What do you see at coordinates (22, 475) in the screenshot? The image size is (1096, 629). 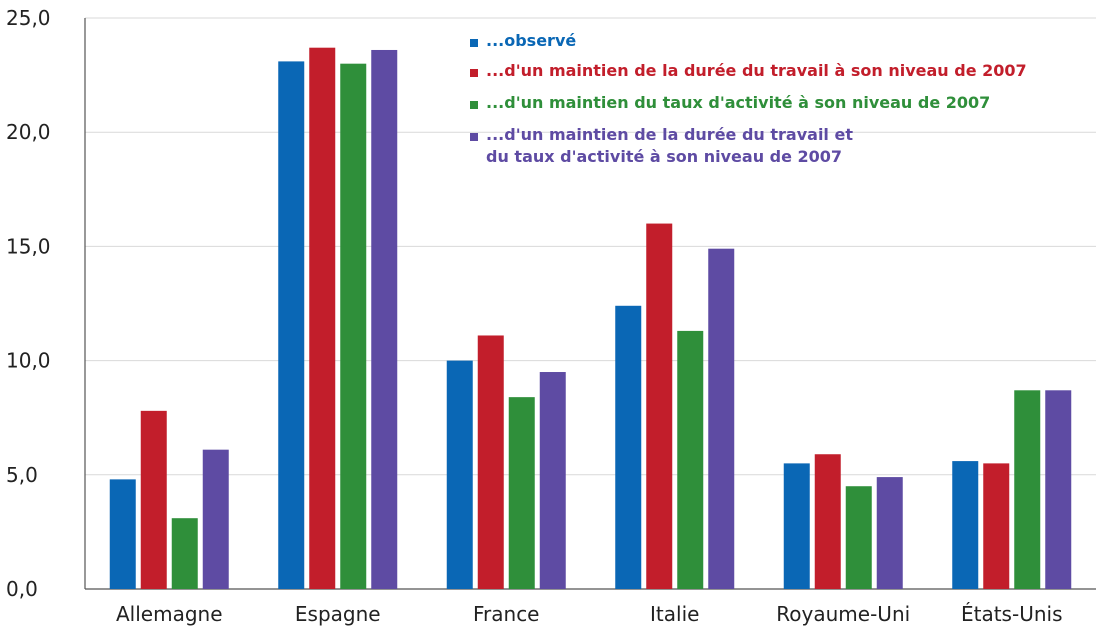 I see `y-tick-label: 5,0` at bounding box center [22, 475].